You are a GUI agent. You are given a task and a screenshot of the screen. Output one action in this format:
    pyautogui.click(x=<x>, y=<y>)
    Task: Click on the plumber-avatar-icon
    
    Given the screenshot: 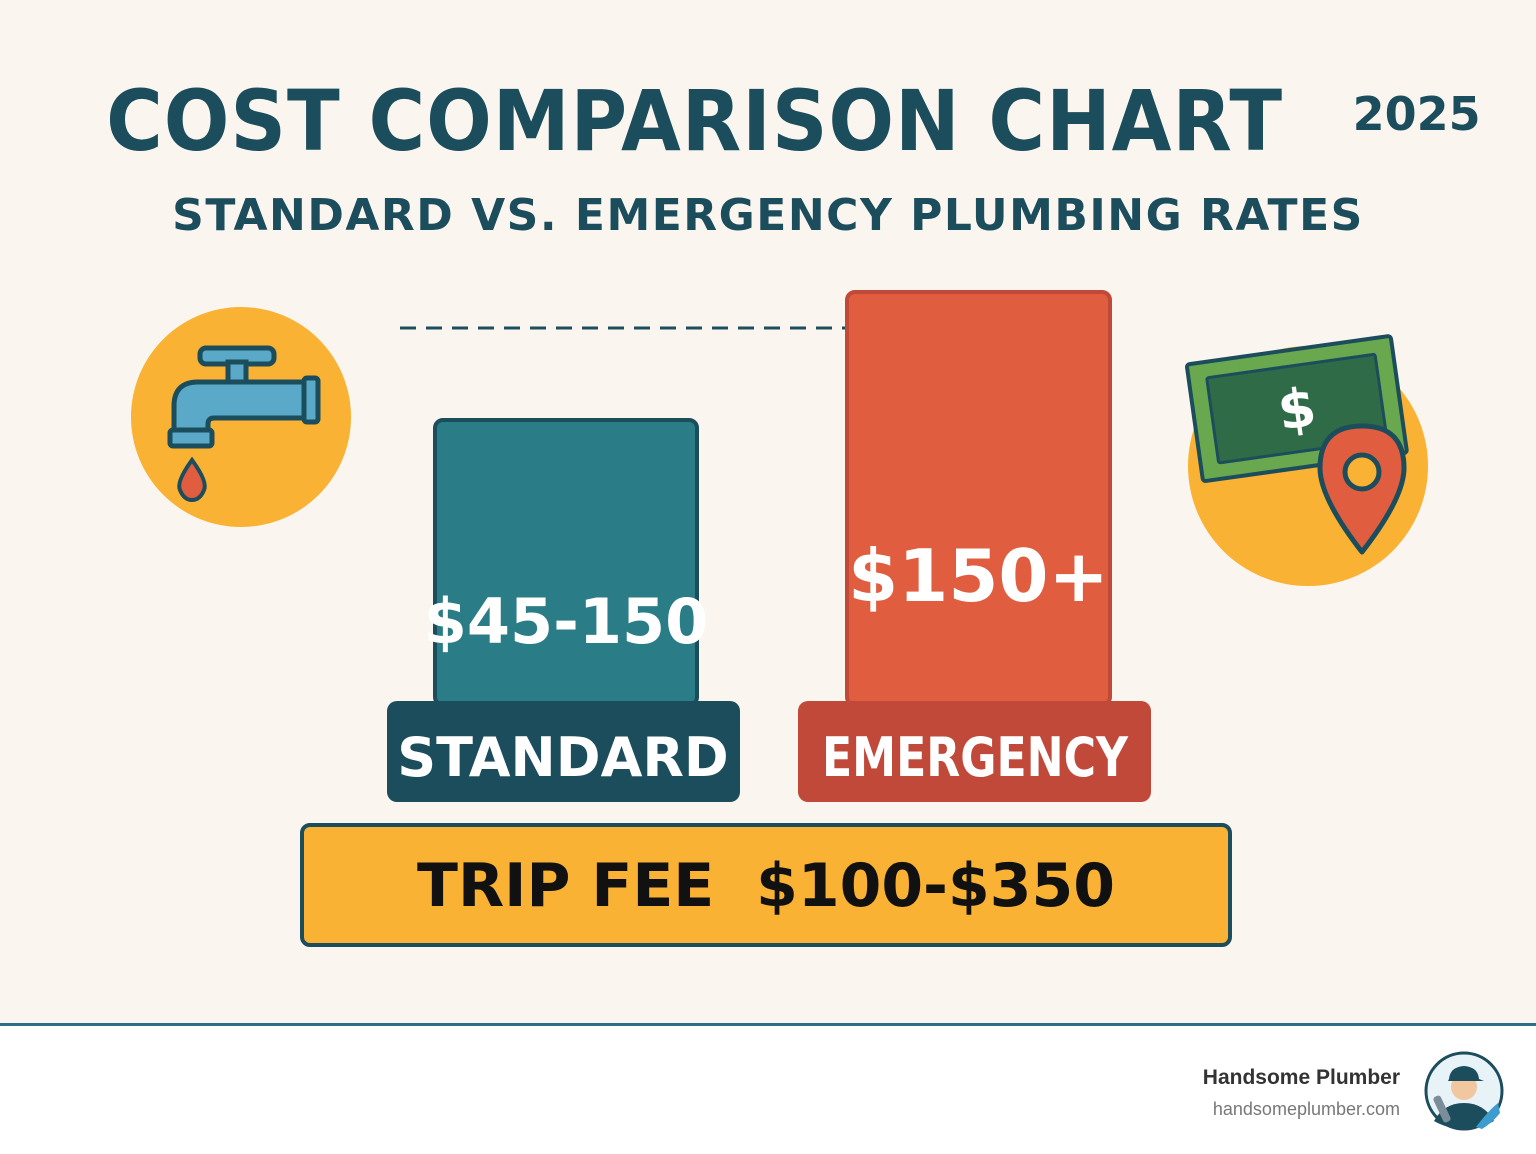 What is the action you would take?
    pyautogui.click(x=1464, y=1091)
    